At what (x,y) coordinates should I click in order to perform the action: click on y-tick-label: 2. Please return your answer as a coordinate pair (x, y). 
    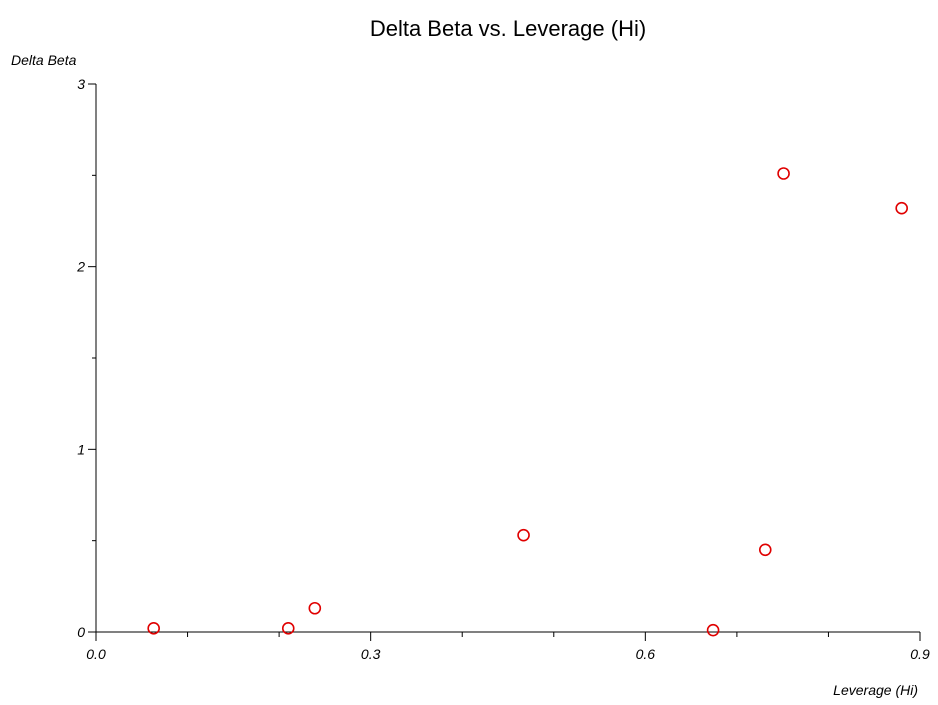
    Looking at the image, I should click on (80, 267).